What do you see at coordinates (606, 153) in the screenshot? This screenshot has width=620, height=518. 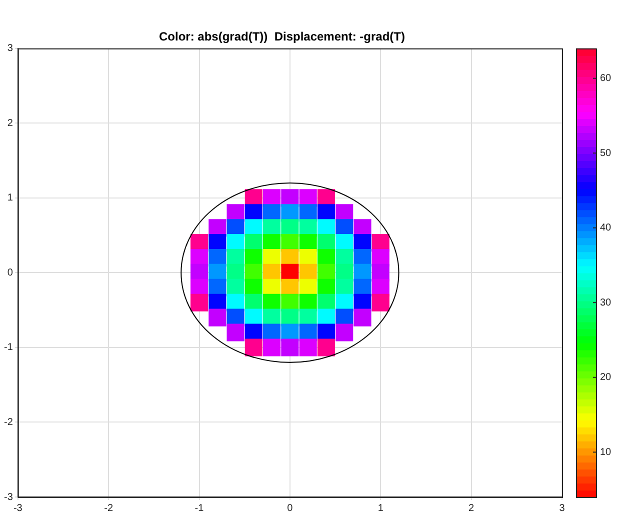 I see `color-bar-label: 50` at bounding box center [606, 153].